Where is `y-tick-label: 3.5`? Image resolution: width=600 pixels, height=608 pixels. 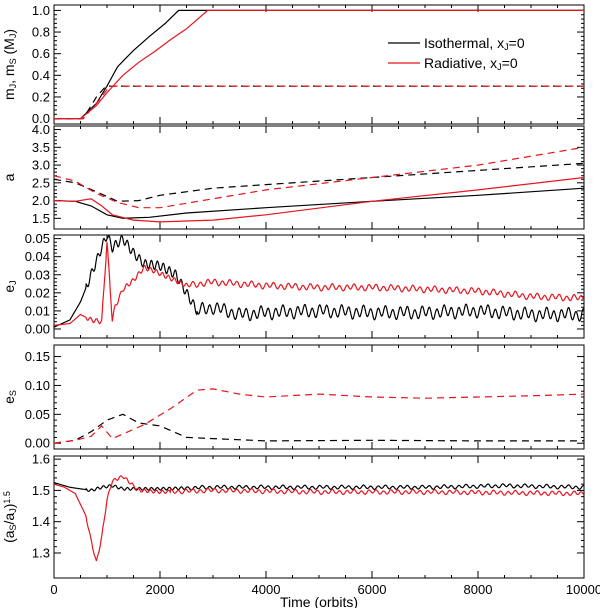 y-tick-label: 3.5 is located at coordinates (41, 147).